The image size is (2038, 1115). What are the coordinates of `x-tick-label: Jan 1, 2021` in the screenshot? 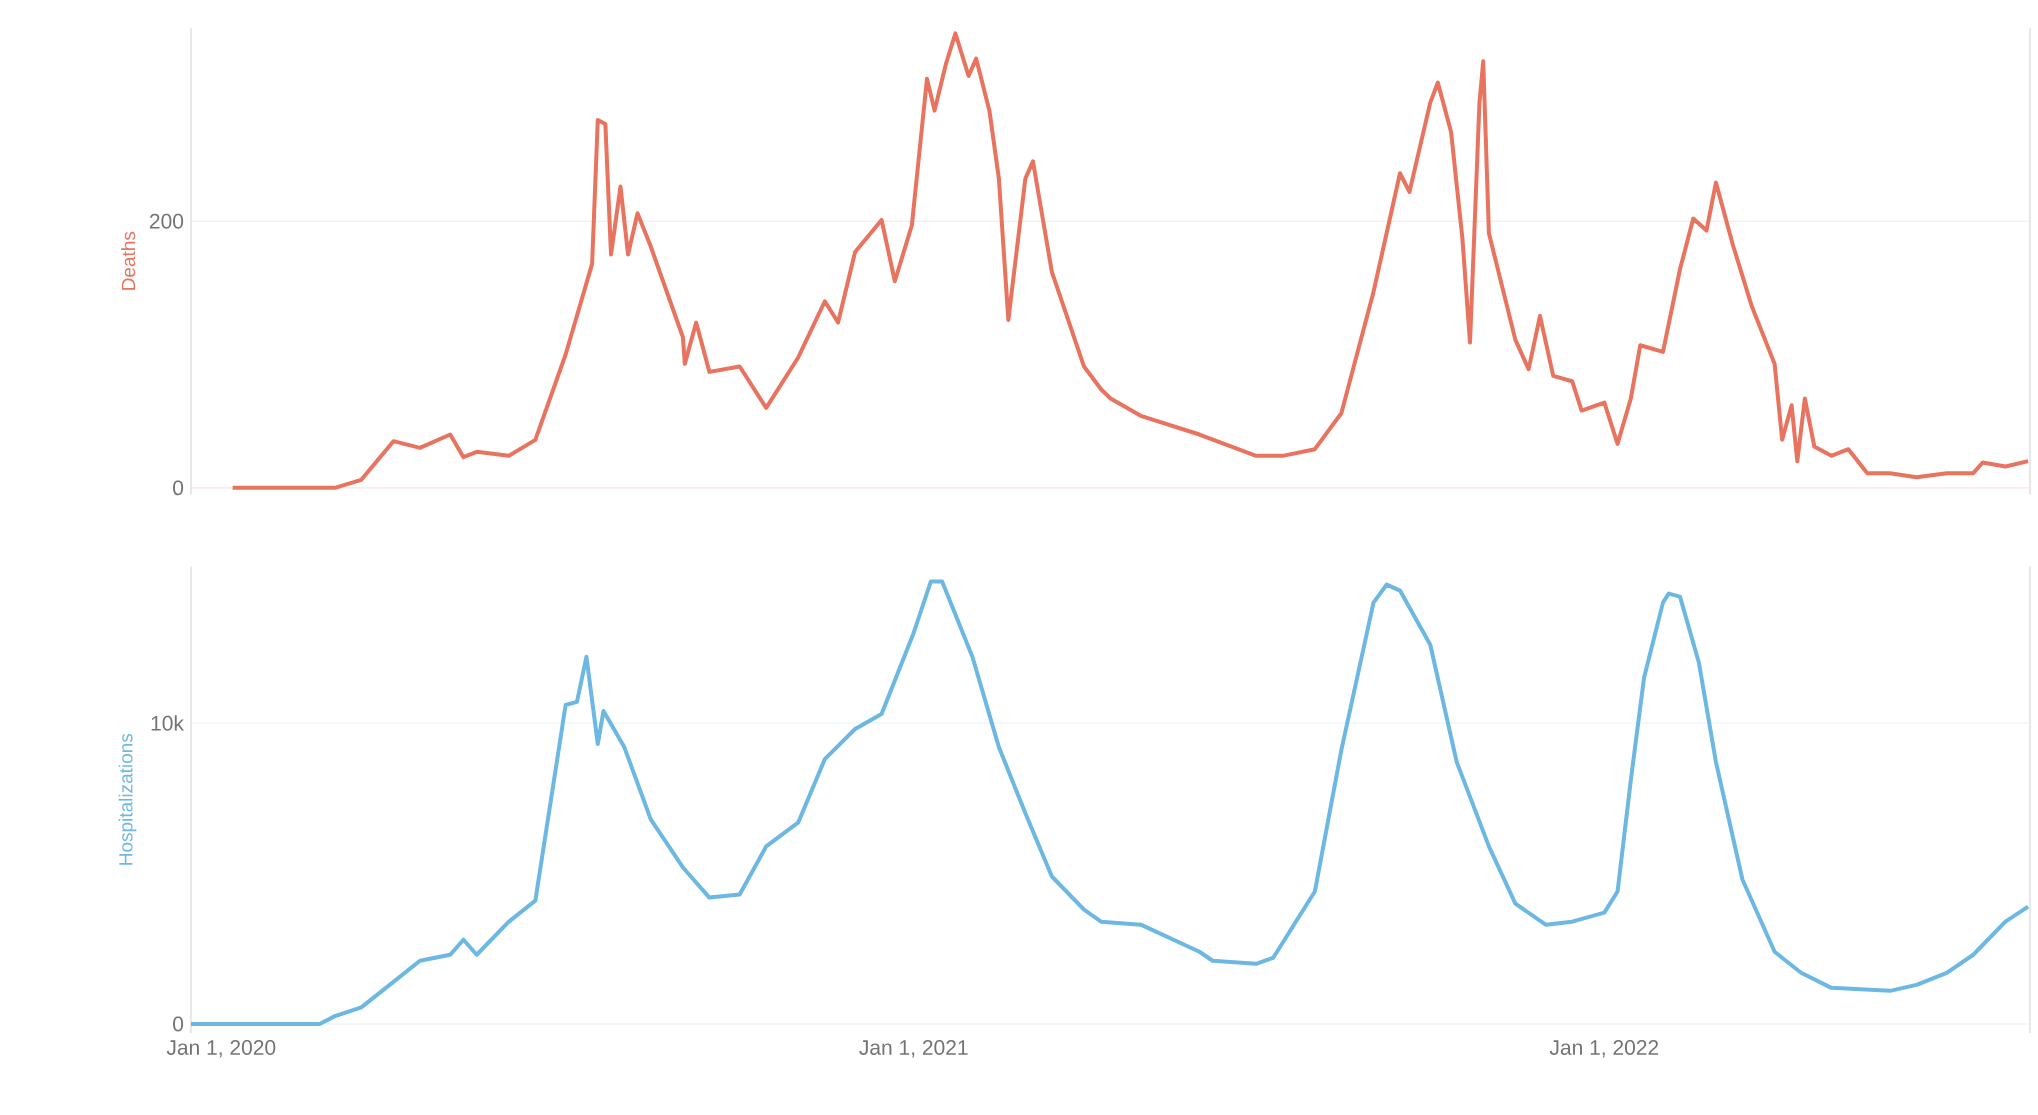 It's located at (913, 1049).